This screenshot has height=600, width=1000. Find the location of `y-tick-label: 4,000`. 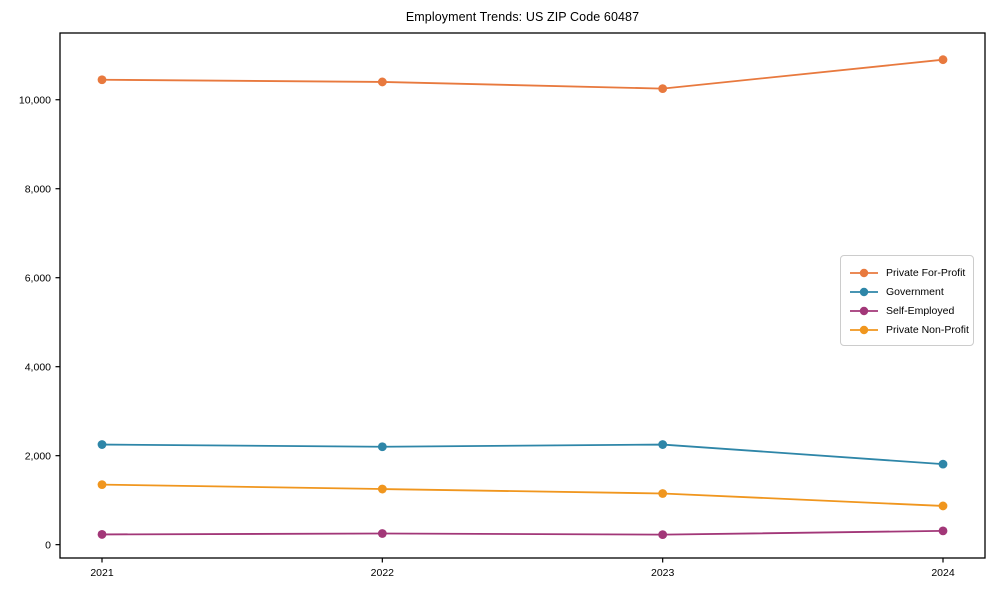

y-tick-label: 4,000 is located at coordinates (38, 367).